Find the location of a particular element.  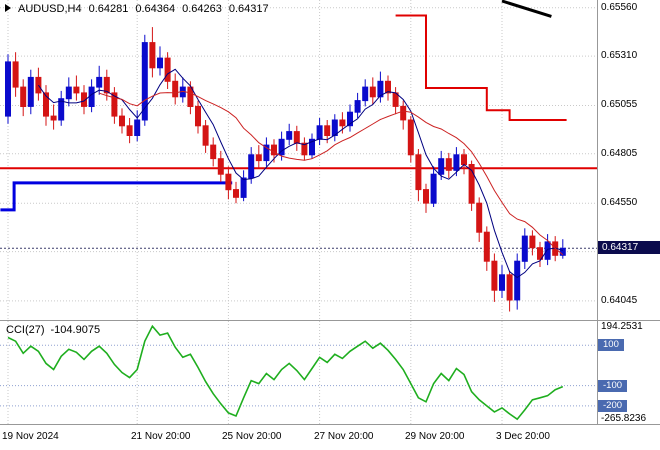

time-axis-label: 29 Nov 20:00 is located at coordinates (435, 436).